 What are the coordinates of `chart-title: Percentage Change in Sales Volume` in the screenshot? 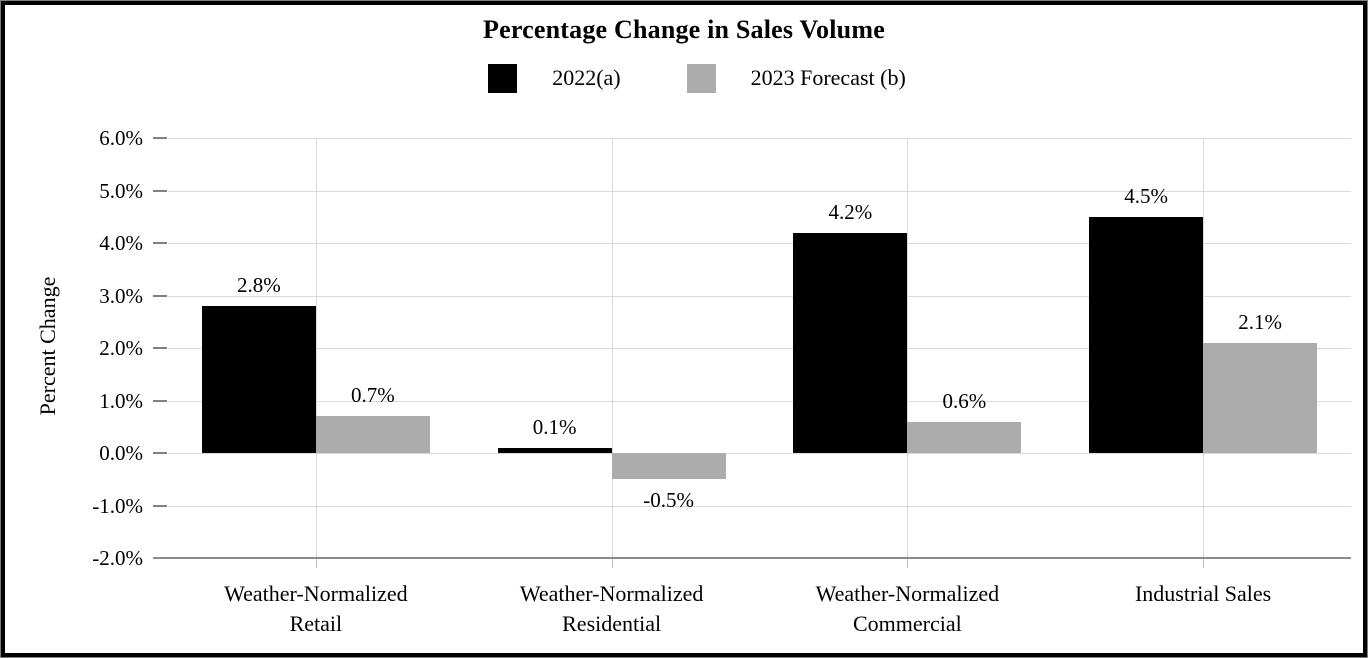 It's located at (684, 29).